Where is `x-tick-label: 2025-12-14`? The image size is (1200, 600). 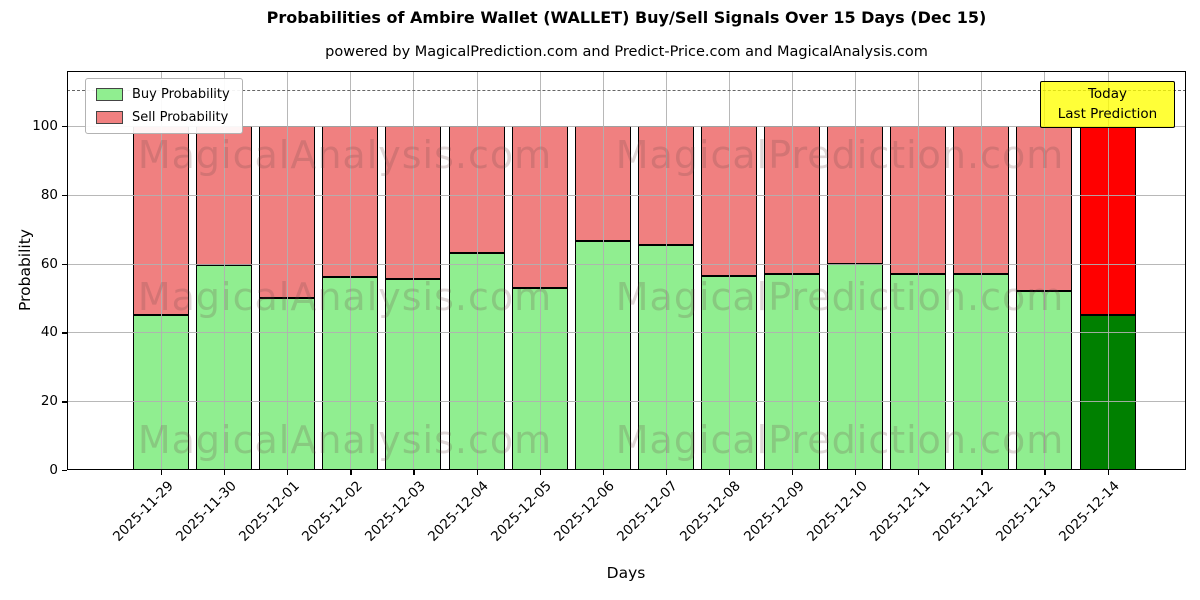
x-tick-label: 2025-12-14 is located at coordinates (1089, 511).